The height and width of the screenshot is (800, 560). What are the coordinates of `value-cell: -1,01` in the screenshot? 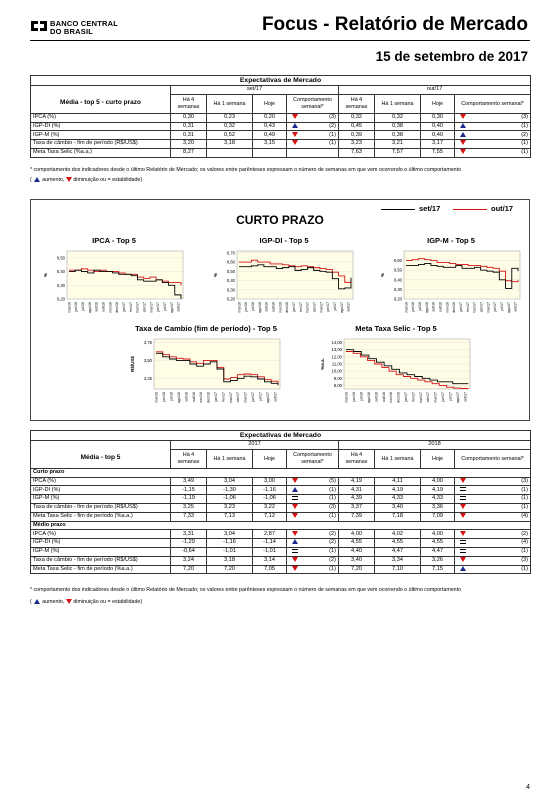 It's located at (269, 551).